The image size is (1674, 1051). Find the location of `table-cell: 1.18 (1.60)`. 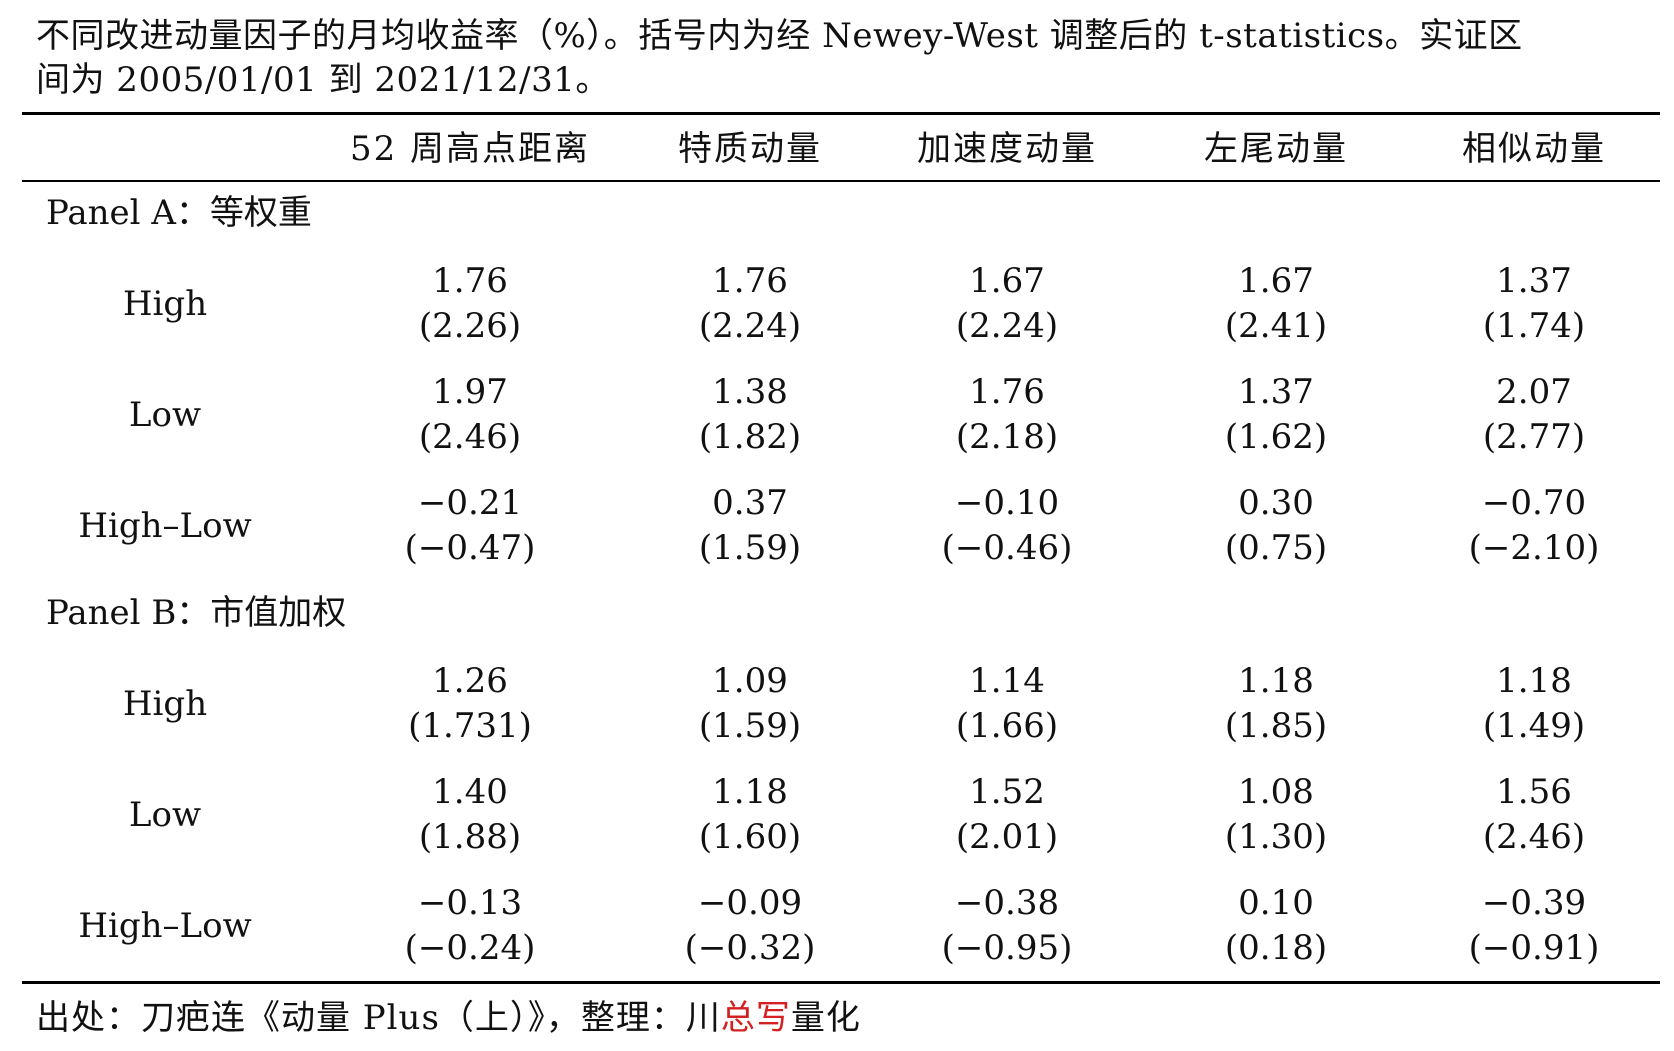

table-cell: 1.18 (1.60) is located at coordinates (750, 814).